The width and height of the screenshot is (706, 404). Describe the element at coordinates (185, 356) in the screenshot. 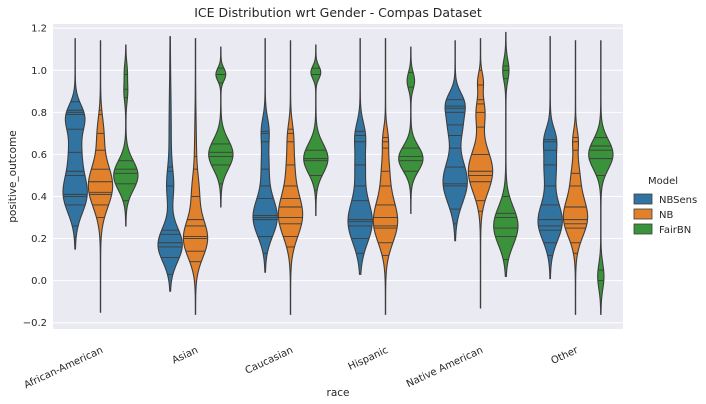

I see `x-tick-label: Asian` at that location.